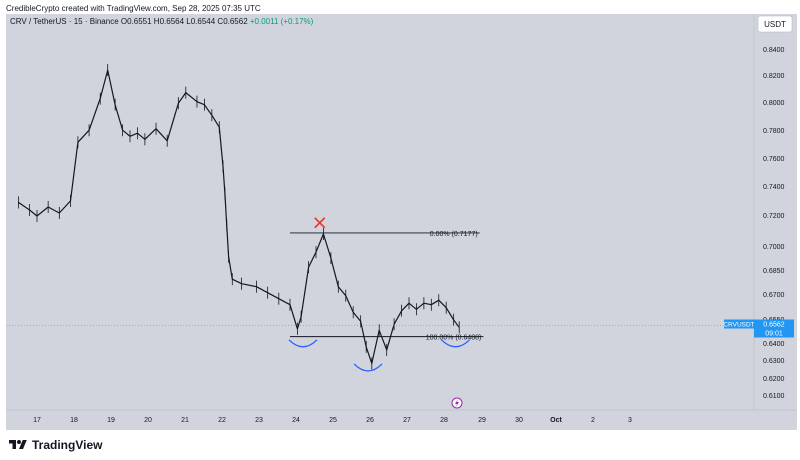 Image resolution: width=800 pixels, height=460 pixels. I want to click on low-label: L, so click(187, 21).